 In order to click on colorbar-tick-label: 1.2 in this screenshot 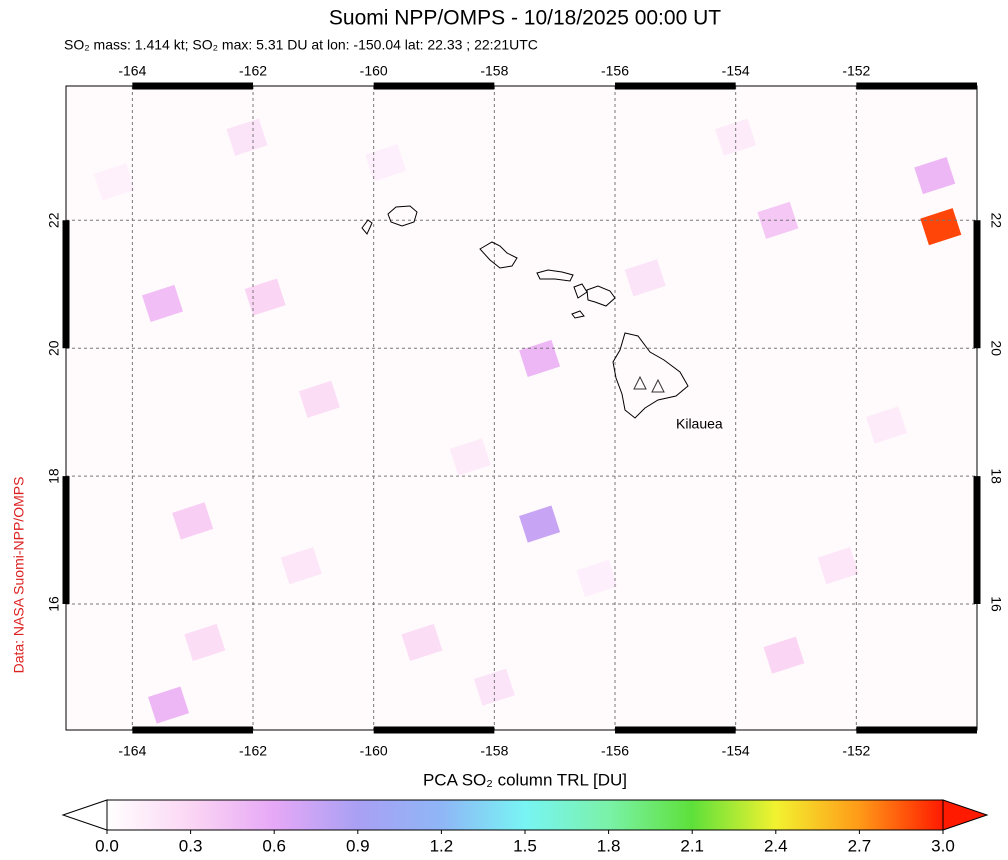, I will do `click(442, 845)`.